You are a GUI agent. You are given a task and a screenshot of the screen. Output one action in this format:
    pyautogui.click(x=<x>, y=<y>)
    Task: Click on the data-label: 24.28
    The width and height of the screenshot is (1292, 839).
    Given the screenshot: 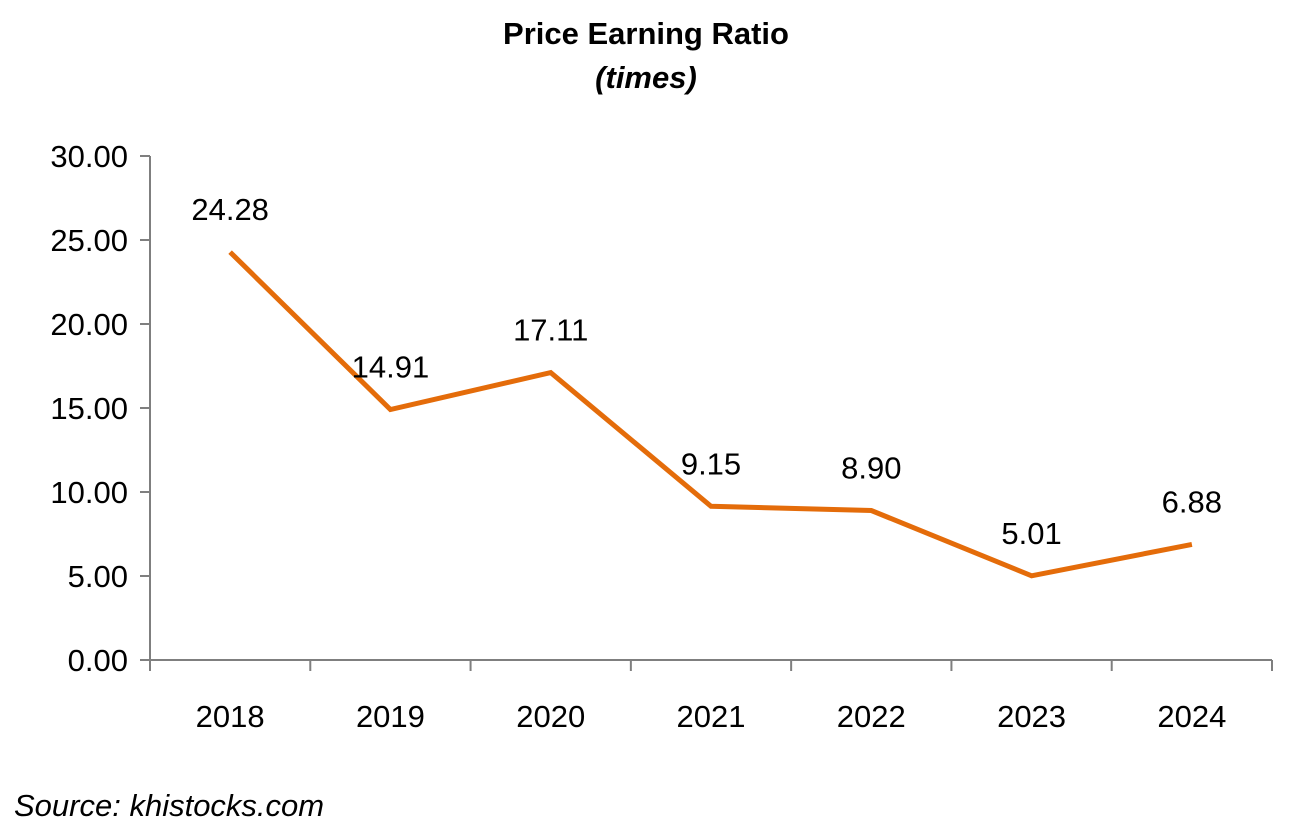 What is the action you would take?
    pyautogui.click(x=230, y=209)
    